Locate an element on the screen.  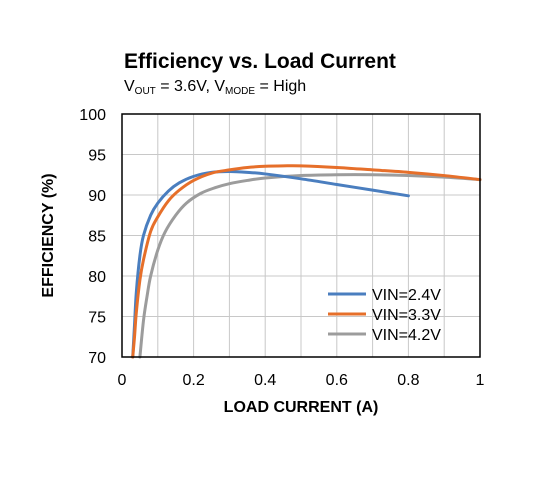
x-tick-label: 1 is located at coordinates (480, 380).